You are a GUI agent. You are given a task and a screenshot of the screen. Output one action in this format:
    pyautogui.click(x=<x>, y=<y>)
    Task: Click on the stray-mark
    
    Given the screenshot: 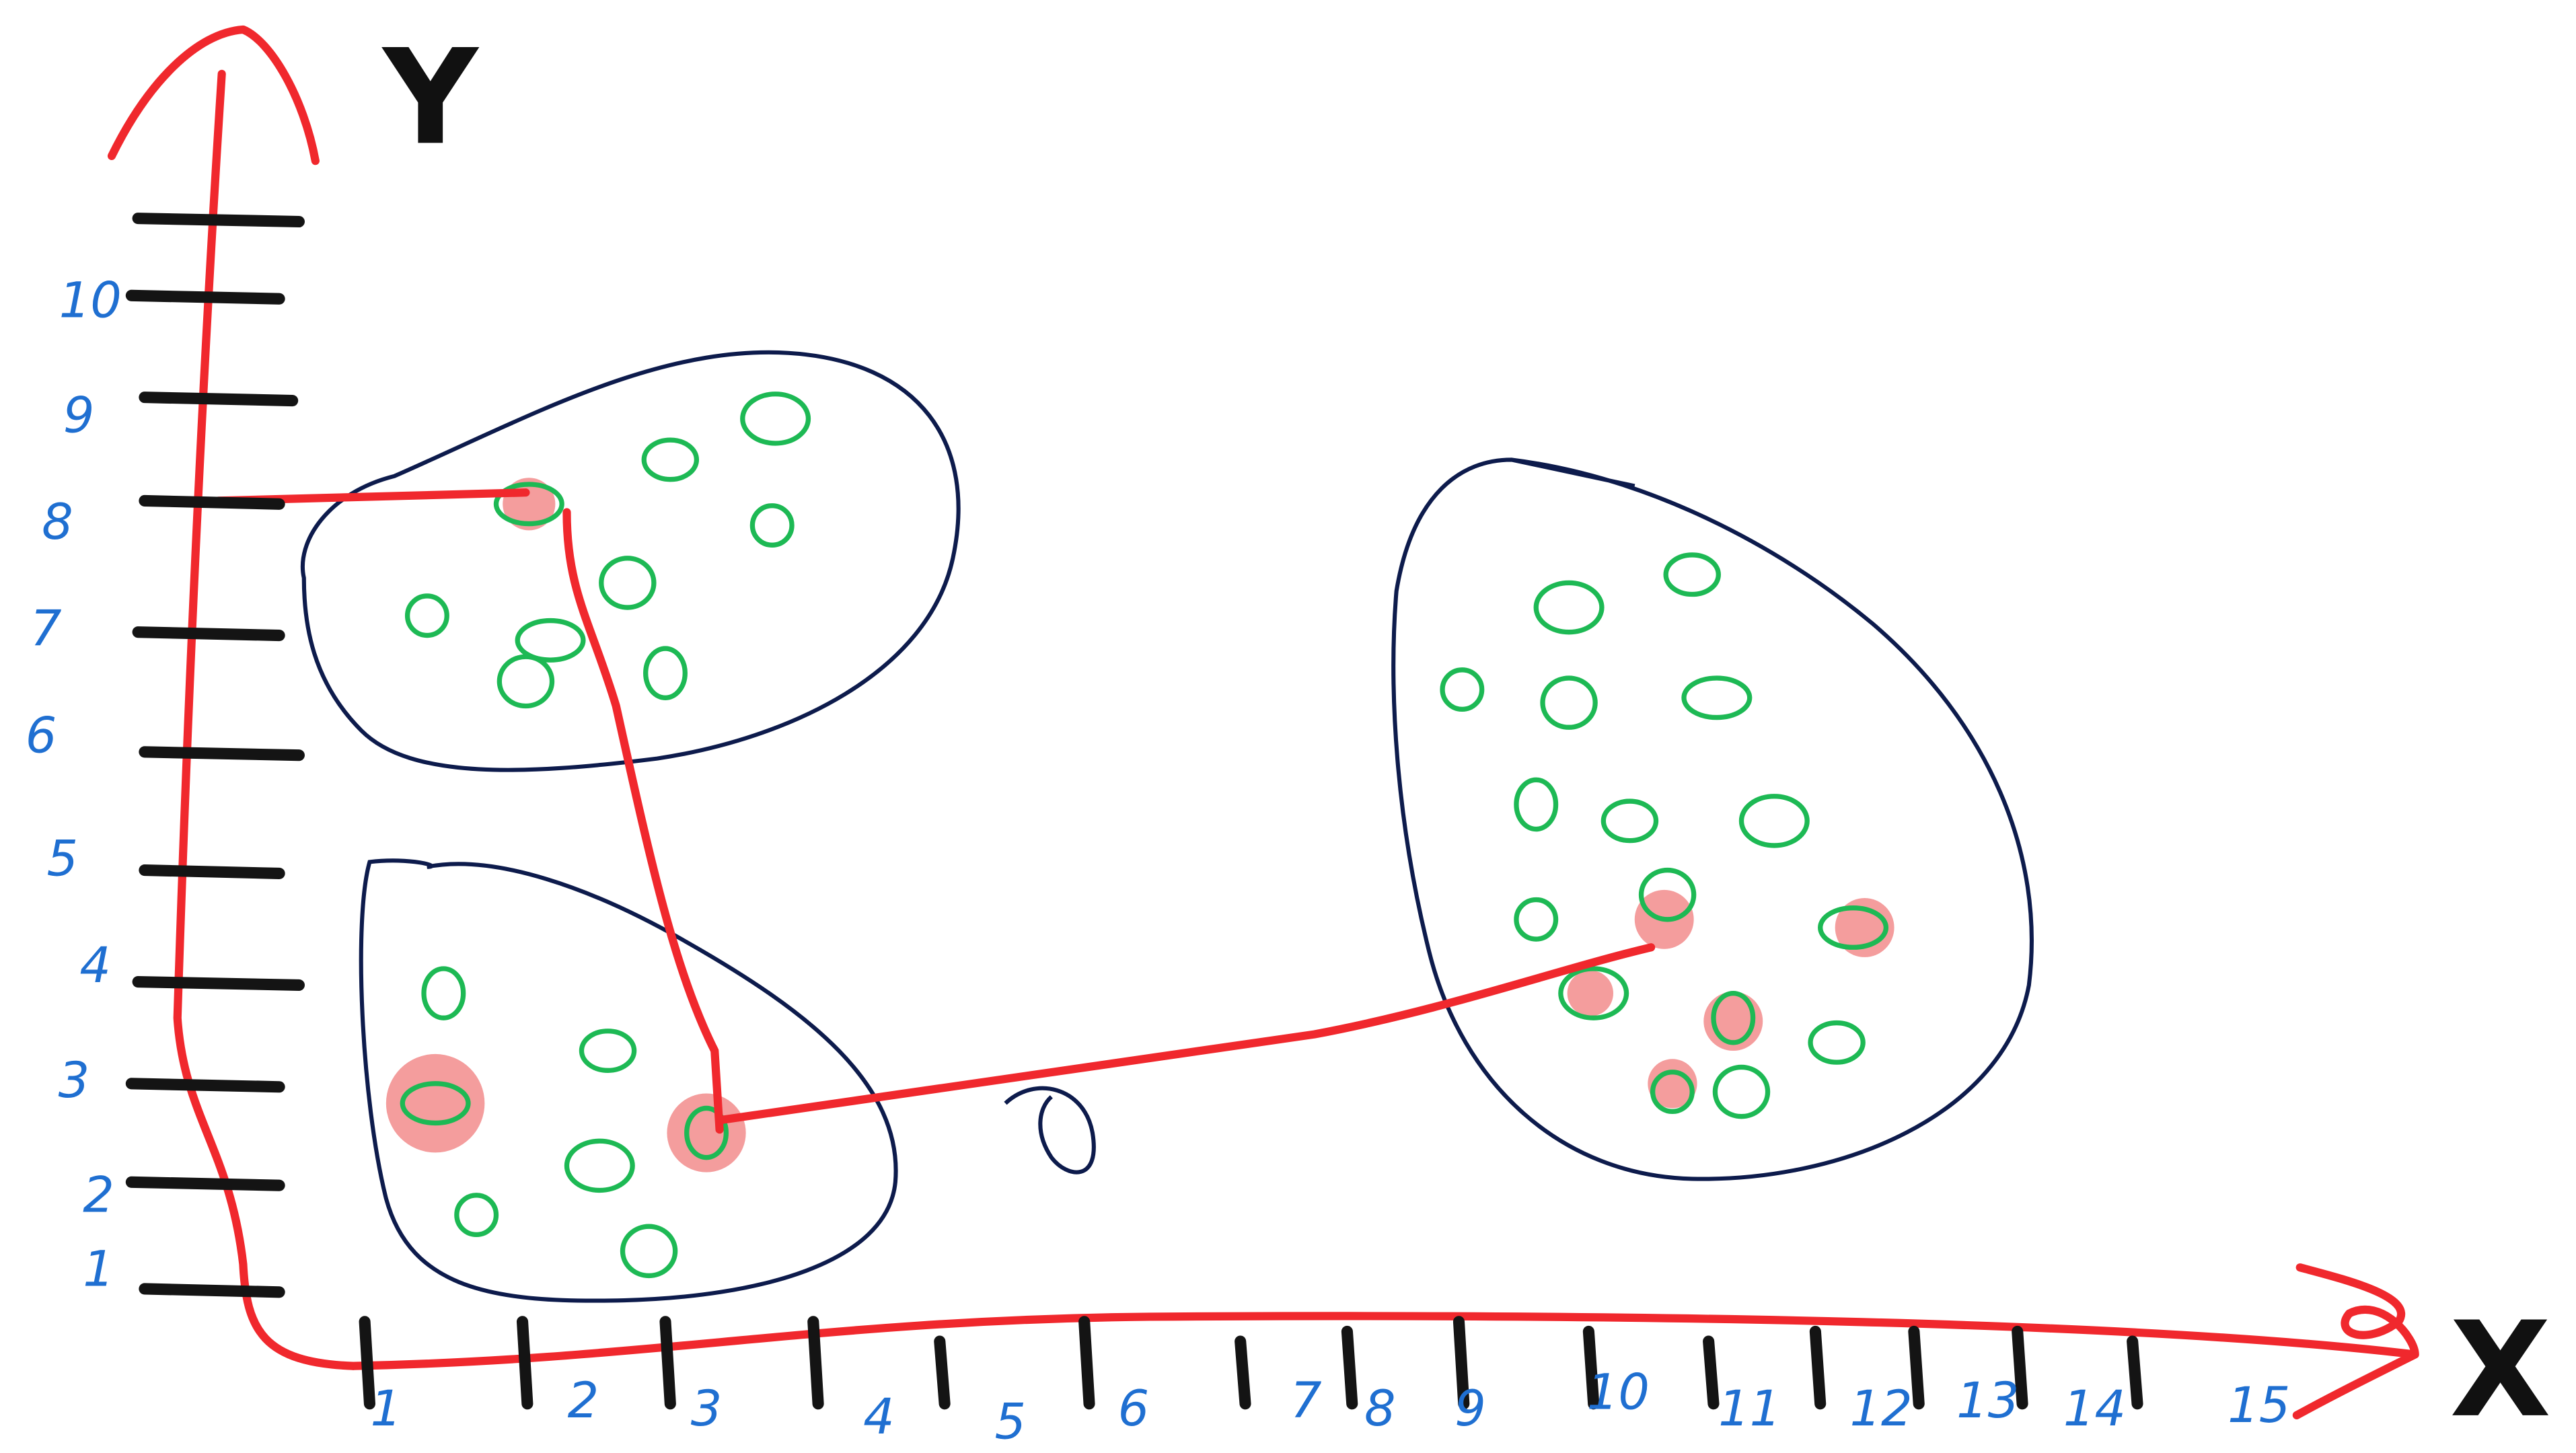 What is the action you would take?
    pyautogui.click(x=1050, y=1130)
    